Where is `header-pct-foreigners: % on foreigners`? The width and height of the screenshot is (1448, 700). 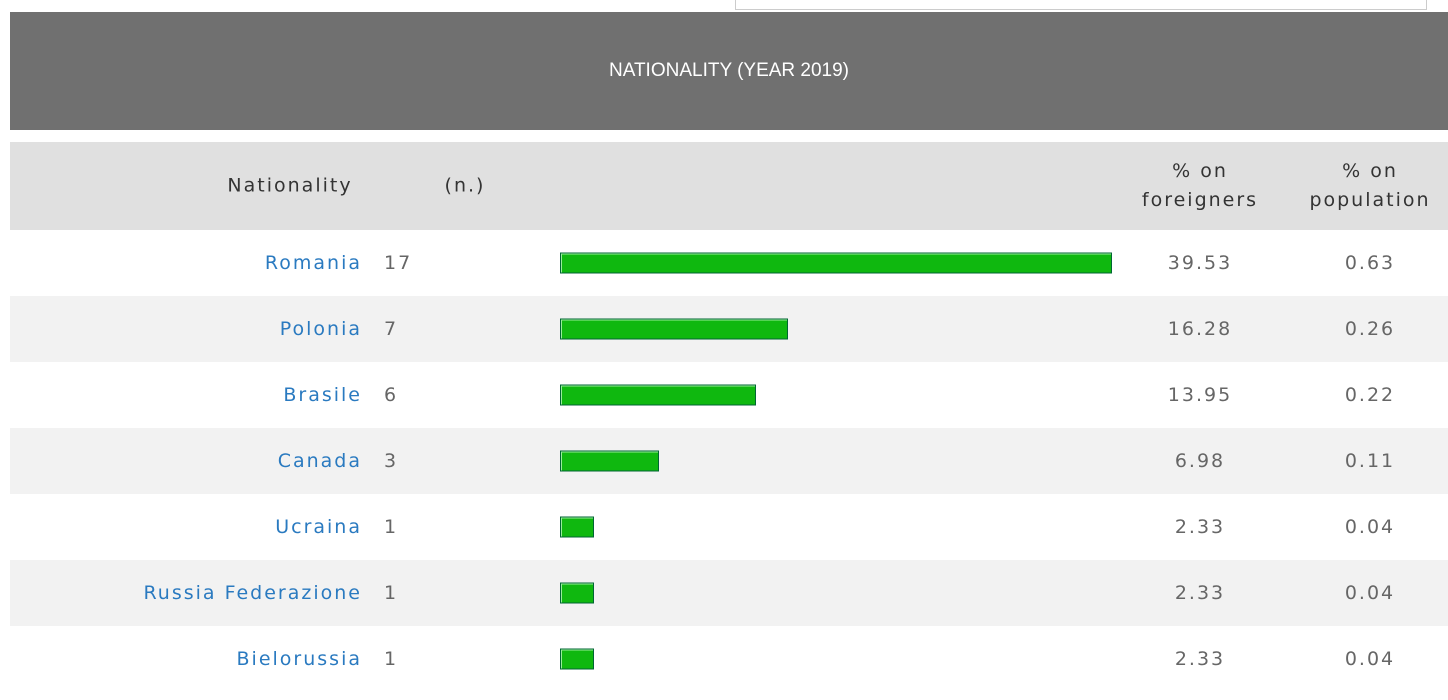
header-pct-foreigners: % on foreigners is located at coordinates (1200, 185).